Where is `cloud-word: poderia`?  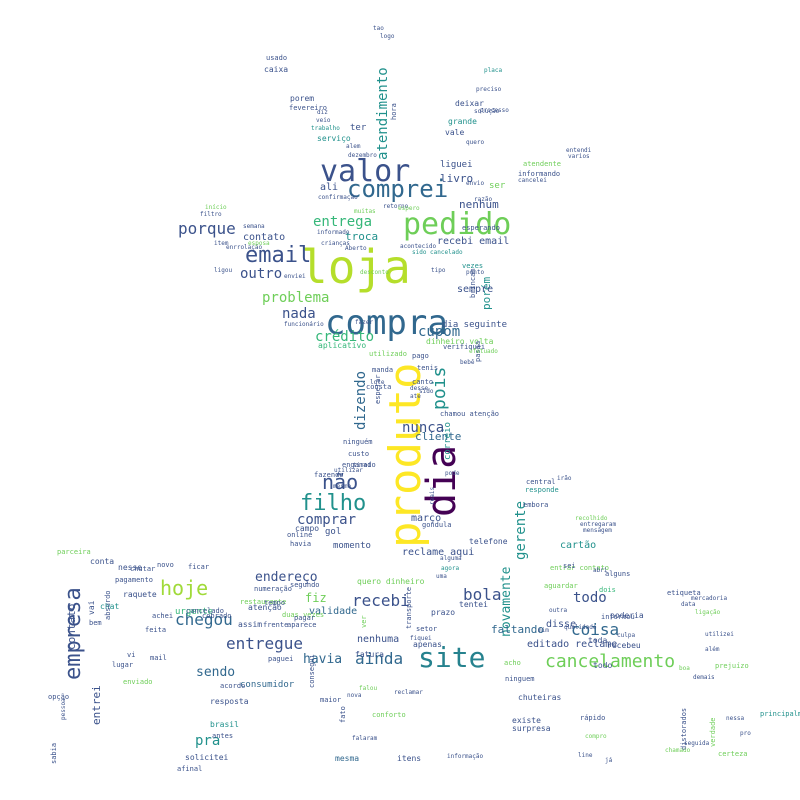 cloud-word: poderia is located at coordinates (627, 615).